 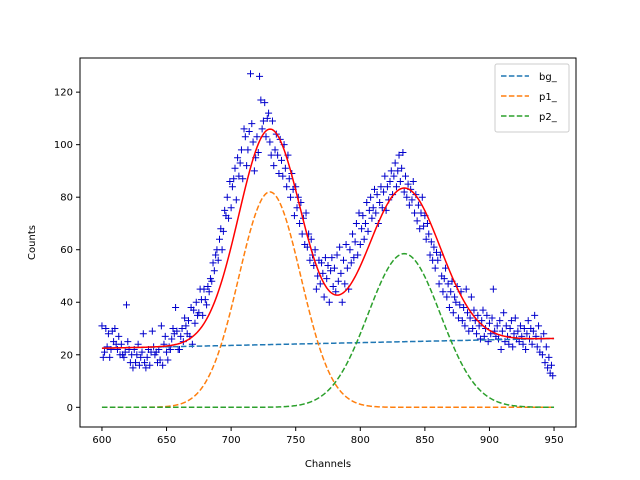 What do you see at coordinates (66, 250) in the screenshot?
I see `y-tick-label: 60` at bounding box center [66, 250].